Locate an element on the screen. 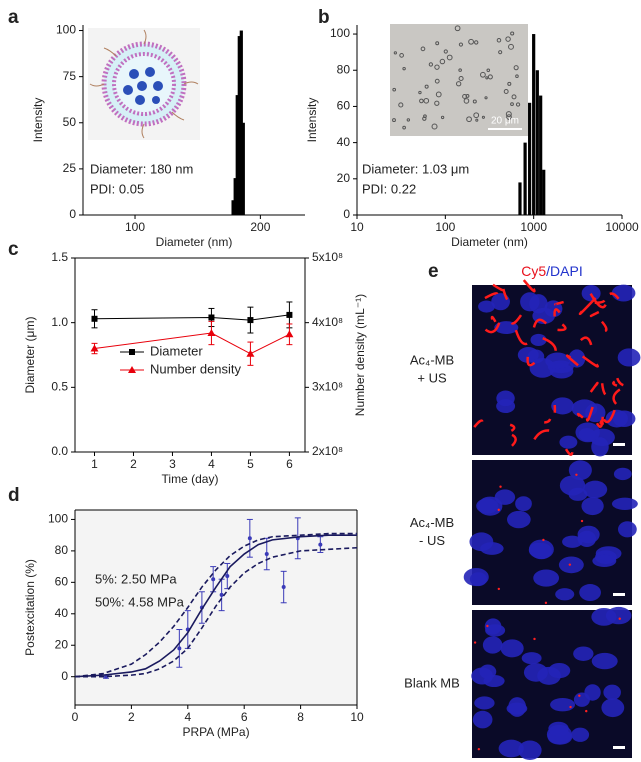 This screenshot has height=762, width=641. y-tick-label: 50 is located at coordinates (70, 122).